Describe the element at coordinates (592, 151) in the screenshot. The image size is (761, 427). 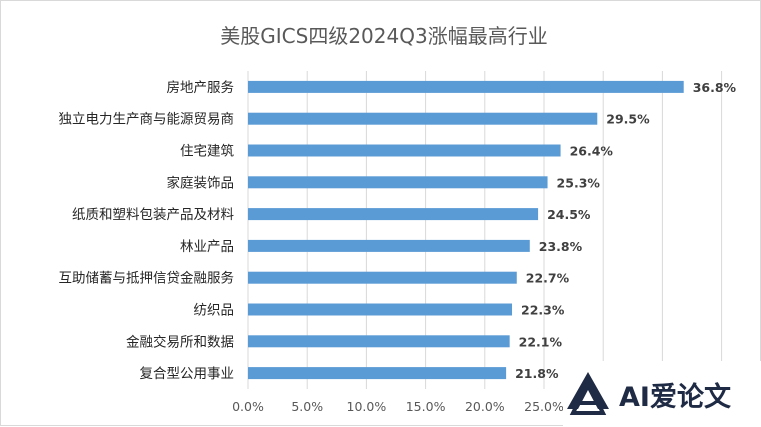
I see `data-label: 26.4%` at that location.